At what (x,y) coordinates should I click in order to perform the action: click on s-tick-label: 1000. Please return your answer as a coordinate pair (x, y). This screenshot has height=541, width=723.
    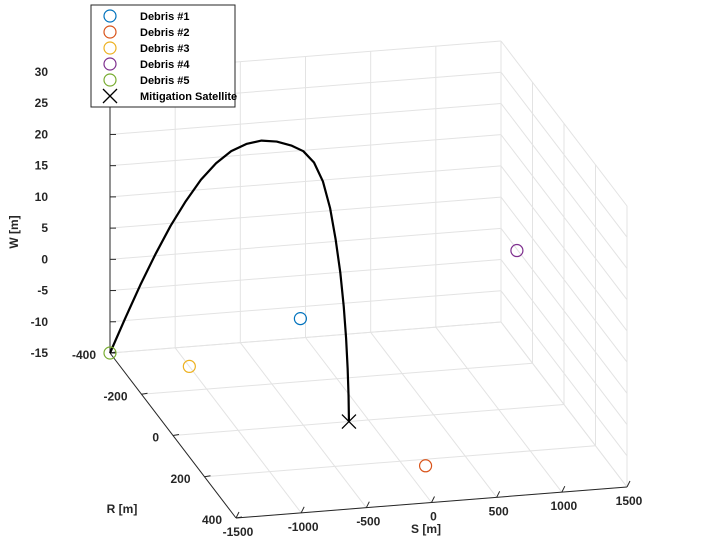
    Looking at the image, I should click on (563, 506).